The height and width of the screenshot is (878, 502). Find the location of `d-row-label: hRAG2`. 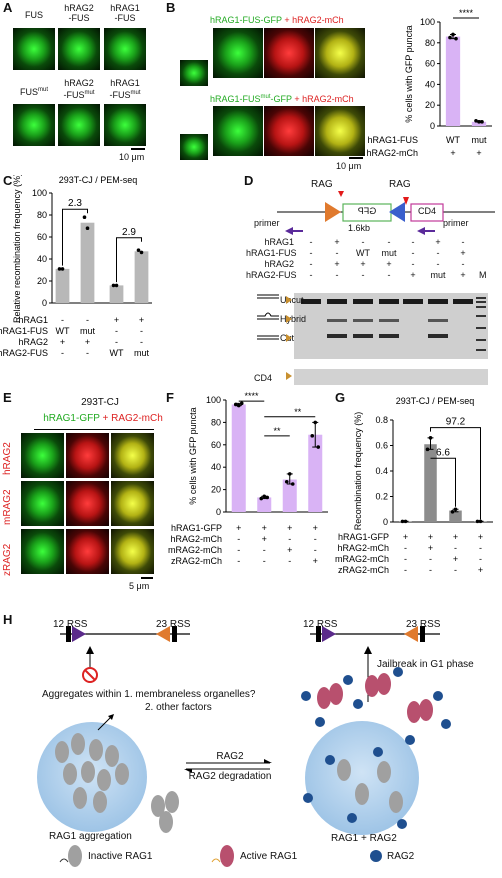

d-row-label: hRAG2 is located at coordinates (279, 264).